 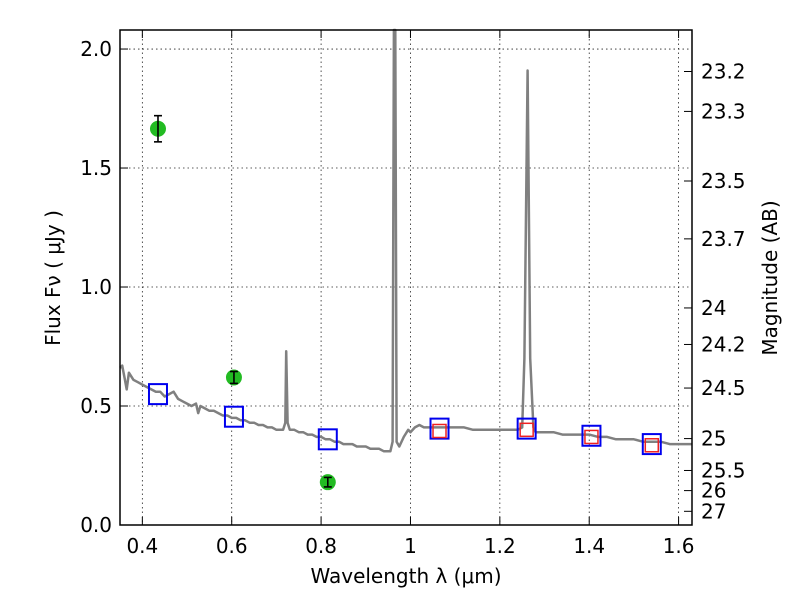 What do you see at coordinates (53, 278) in the screenshot?
I see `y-axis-label: Flux Fν ( μJy )` at bounding box center [53, 278].